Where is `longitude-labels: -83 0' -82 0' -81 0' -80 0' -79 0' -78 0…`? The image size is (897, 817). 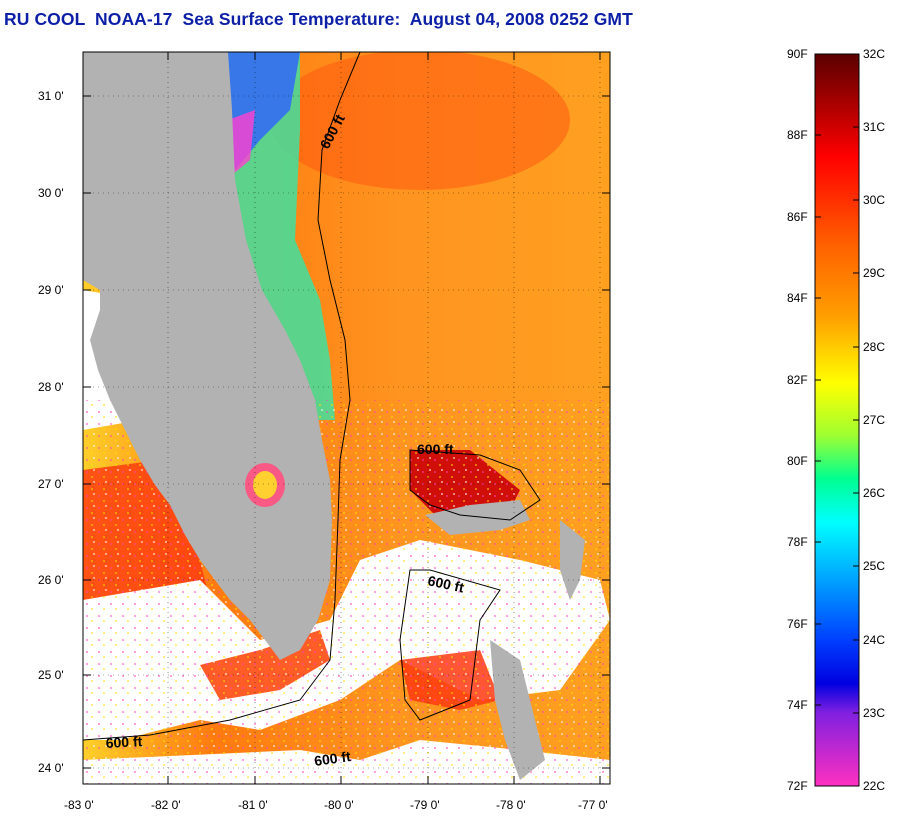 longitude-labels: -83 0' -82 0' -81 0' -80 0' -79 0' -78 0… is located at coordinates (336, 805).